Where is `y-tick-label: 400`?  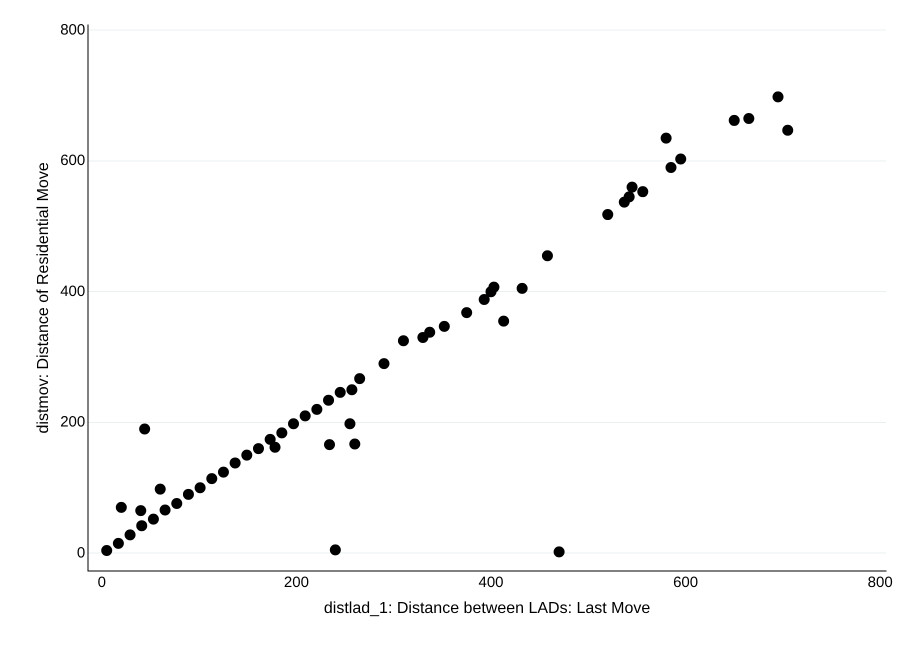
y-tick-label: 400 is located at coordinates (73, 291).